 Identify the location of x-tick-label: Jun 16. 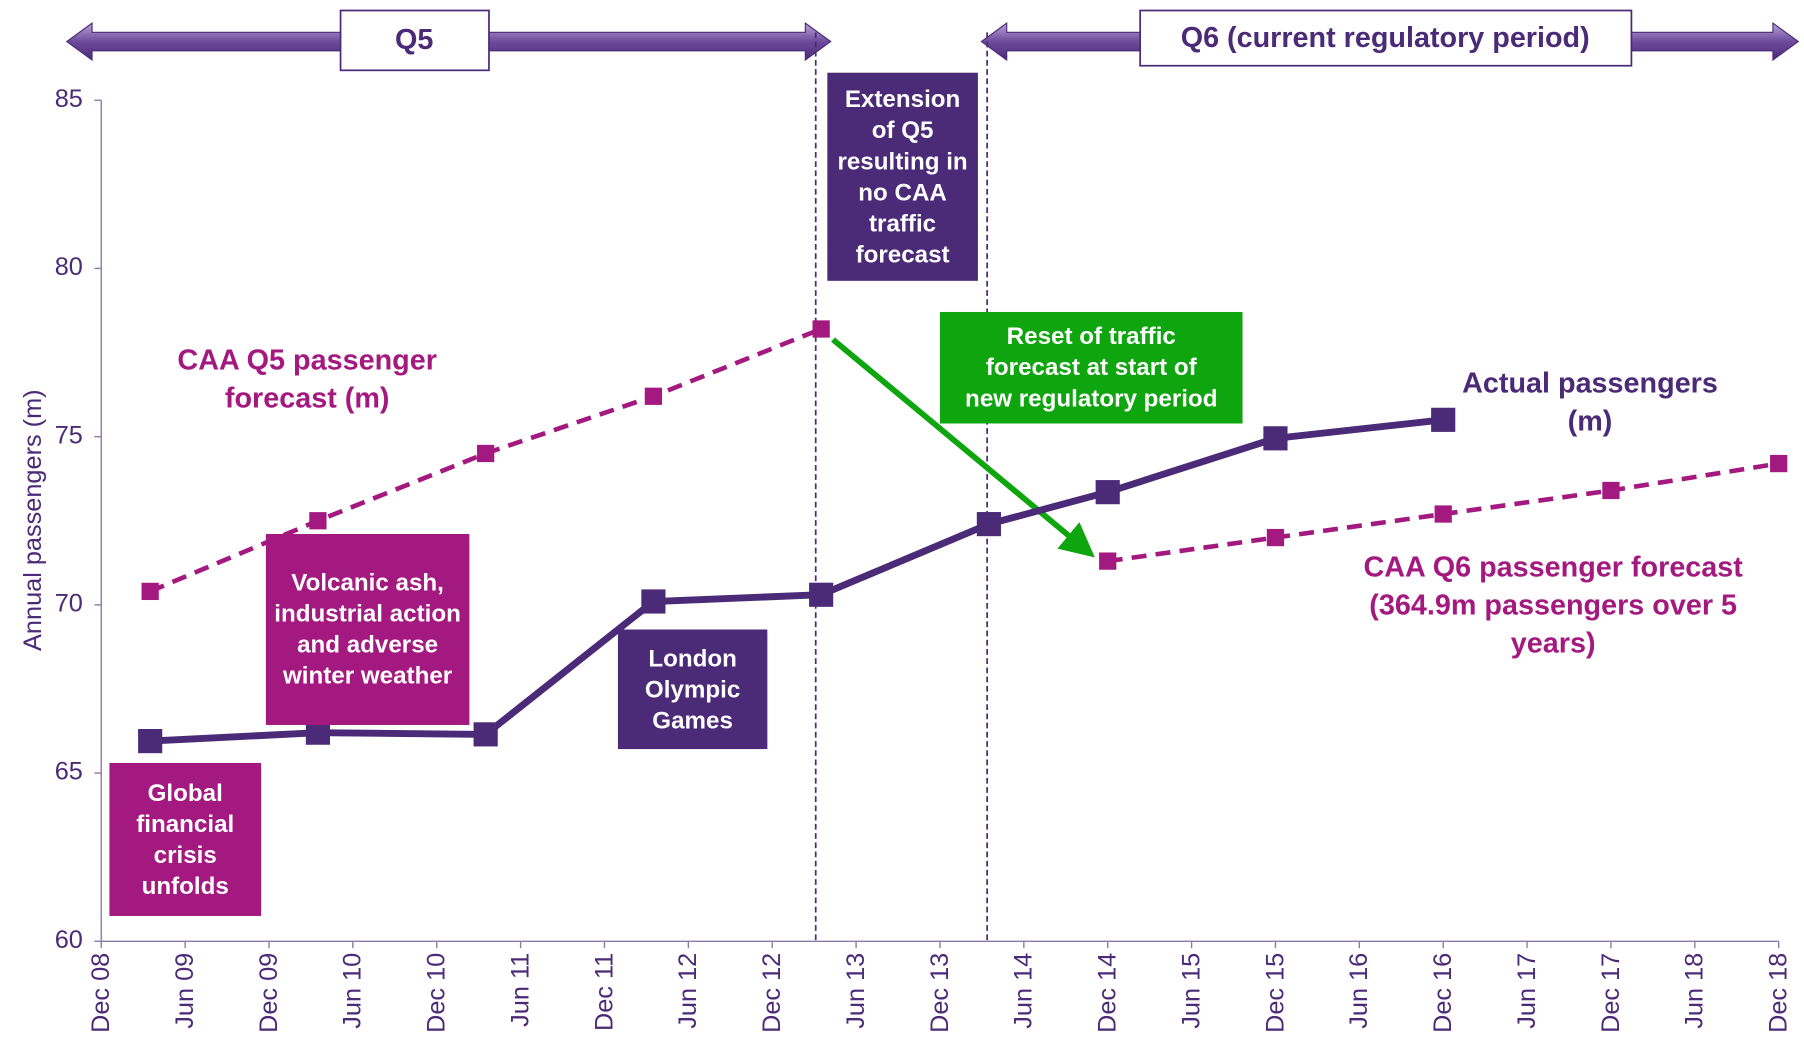
(1359, 991).